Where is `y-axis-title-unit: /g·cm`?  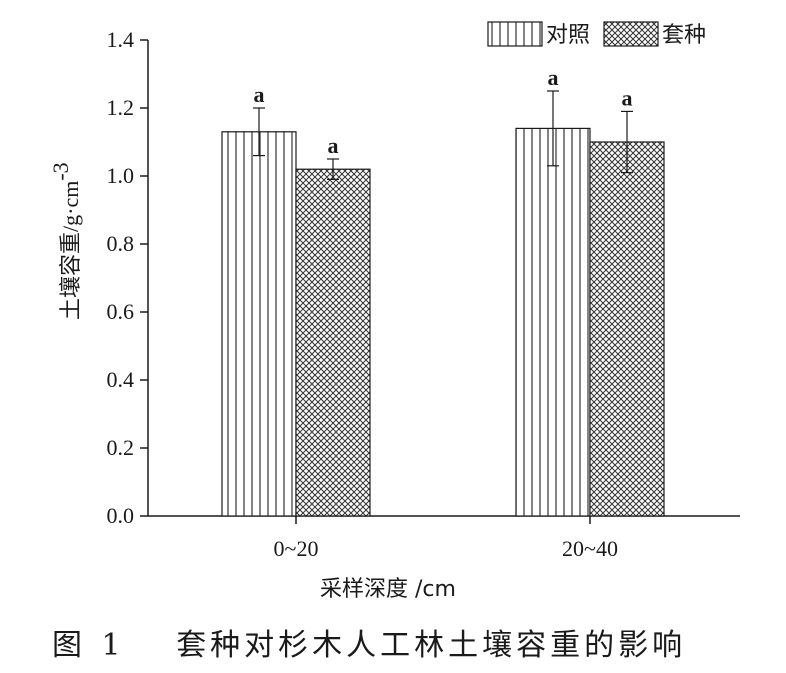
y-axis-title-unit: /g·cm is located at coordinates (70, 206).